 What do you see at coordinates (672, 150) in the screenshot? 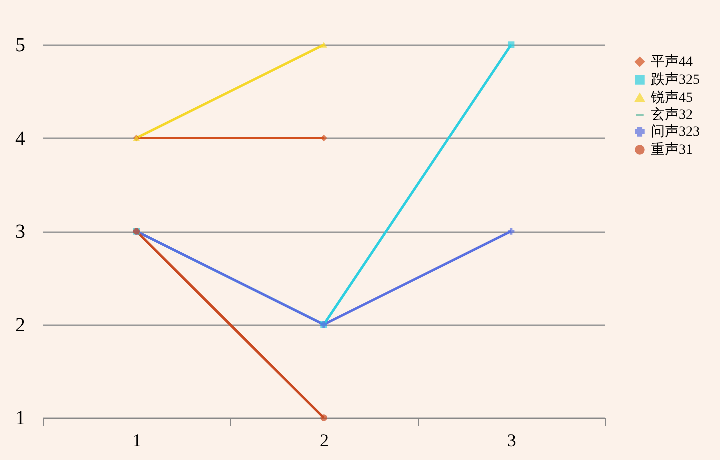
I see `legend-label: 重声31` at bounding box center [672, 150].